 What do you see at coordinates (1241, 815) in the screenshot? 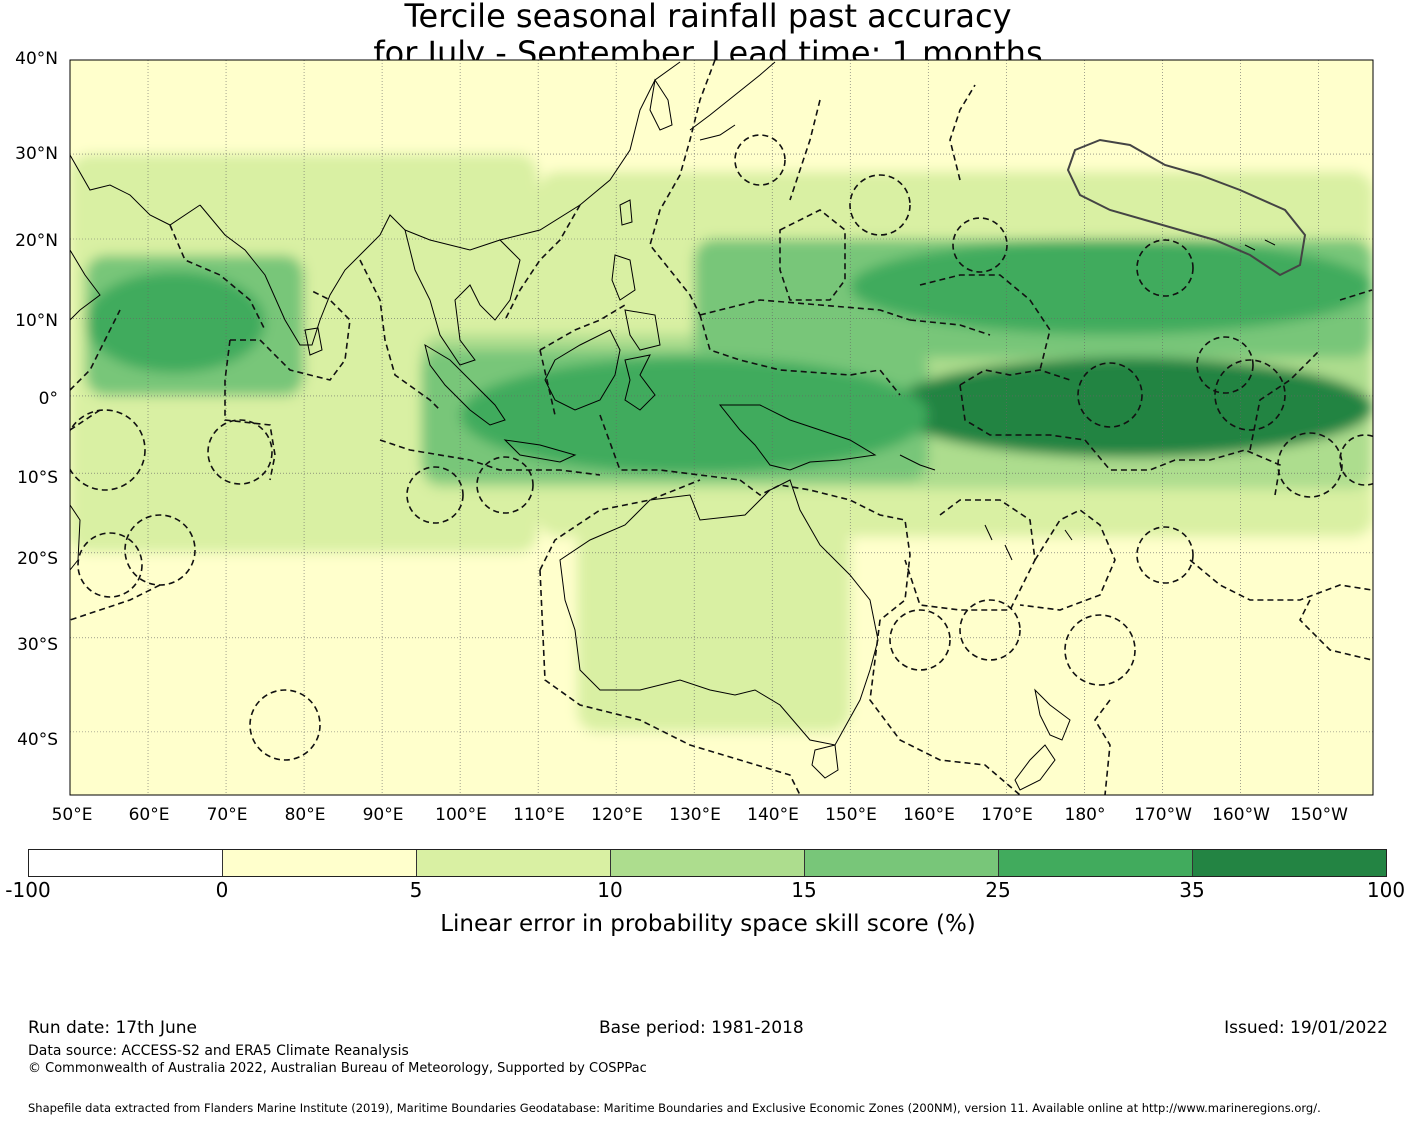
I see `lon-label: 160°W` at bounding box center [1241, 815].